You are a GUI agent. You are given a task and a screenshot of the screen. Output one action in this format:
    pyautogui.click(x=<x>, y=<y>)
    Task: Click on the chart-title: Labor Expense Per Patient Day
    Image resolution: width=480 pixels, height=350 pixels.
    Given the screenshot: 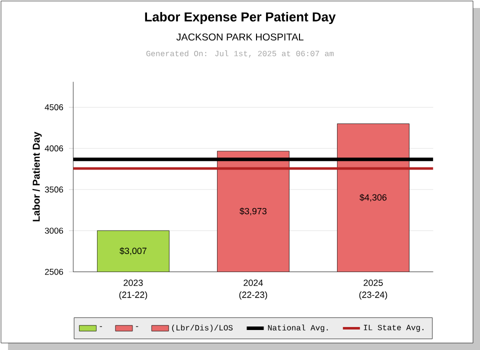 What is the action you would take?
    pyautogui.click(x=240, y=18)
    